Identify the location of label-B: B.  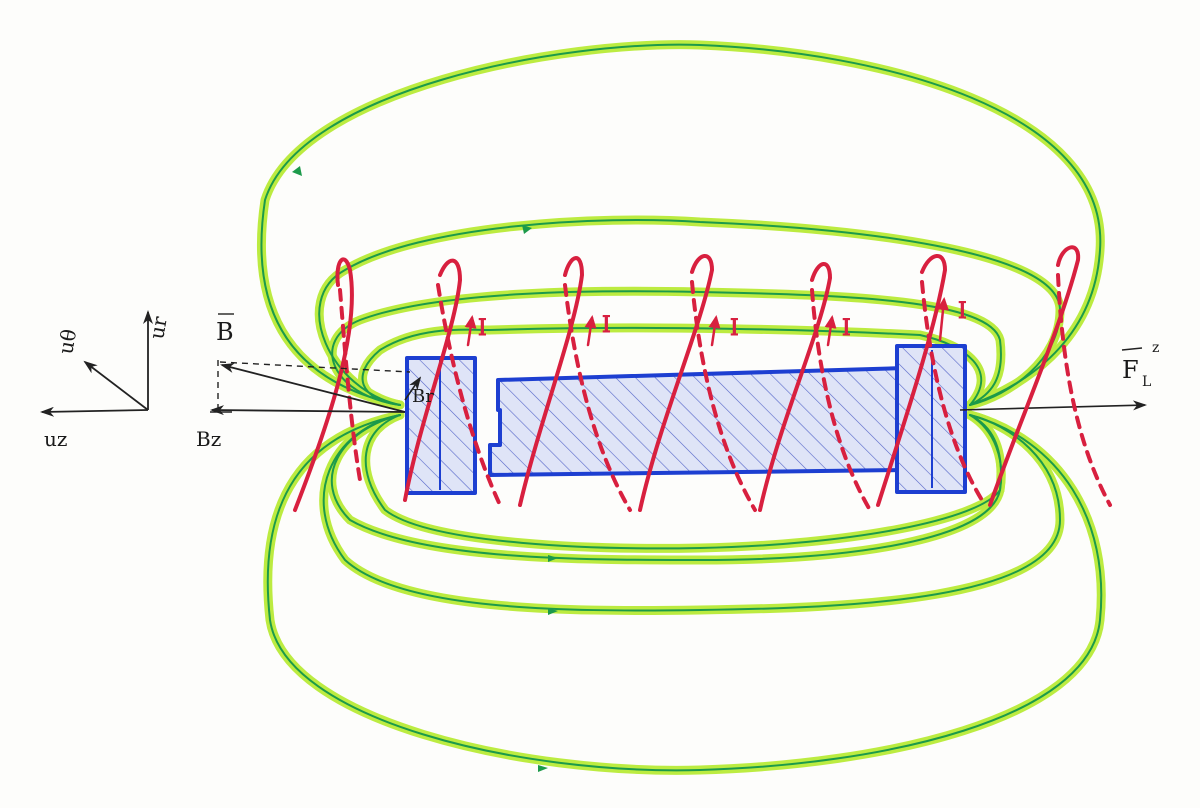
(225, 332).